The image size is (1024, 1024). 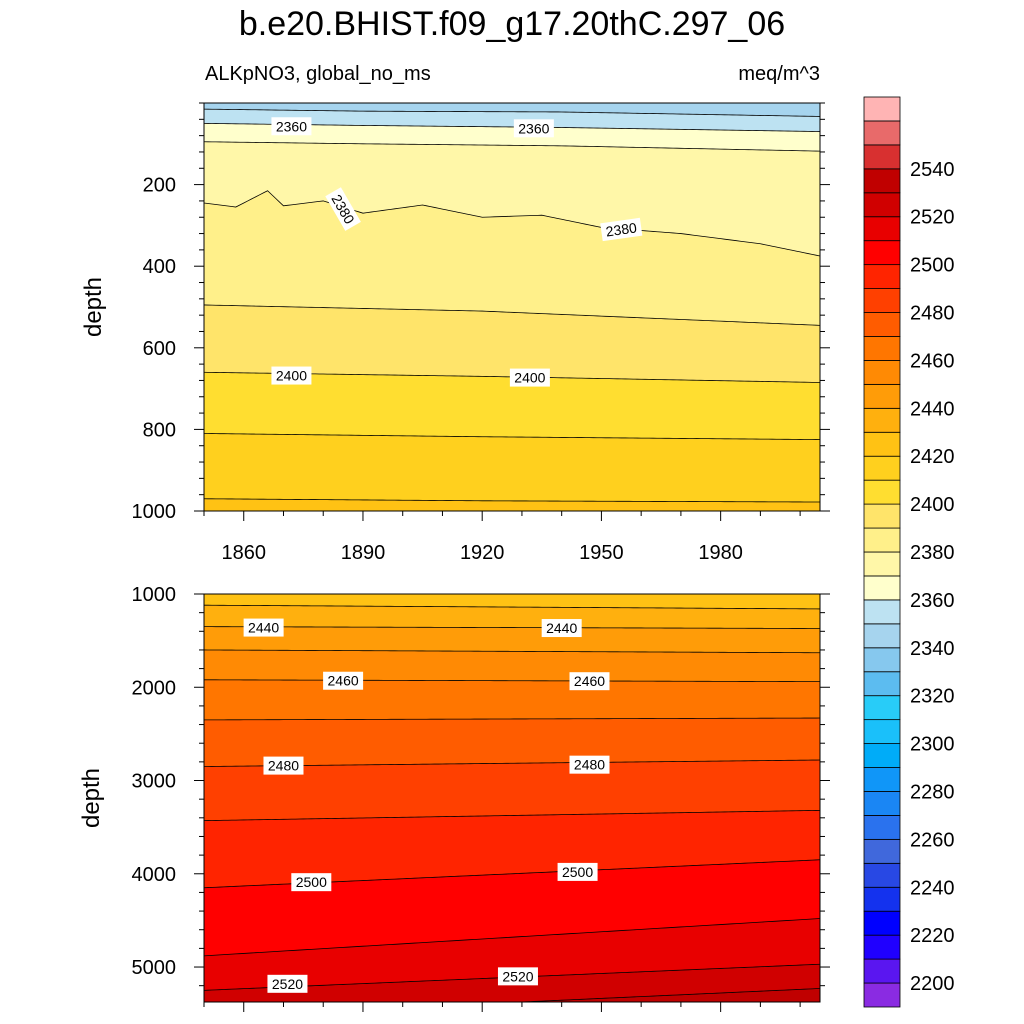 What do you see at coordinates (932, 984) in the screenshot?
I see `colorbar-label-0: 2200` at bounding box center [932, 984].